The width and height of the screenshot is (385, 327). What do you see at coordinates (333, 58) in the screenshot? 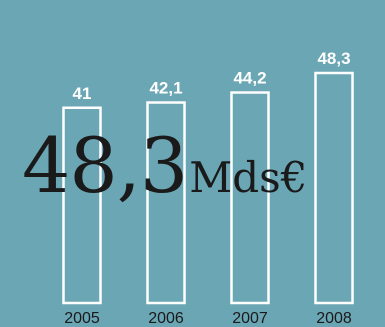
I see `value-label-2008: 48,3` at bounding box center [333, 58].